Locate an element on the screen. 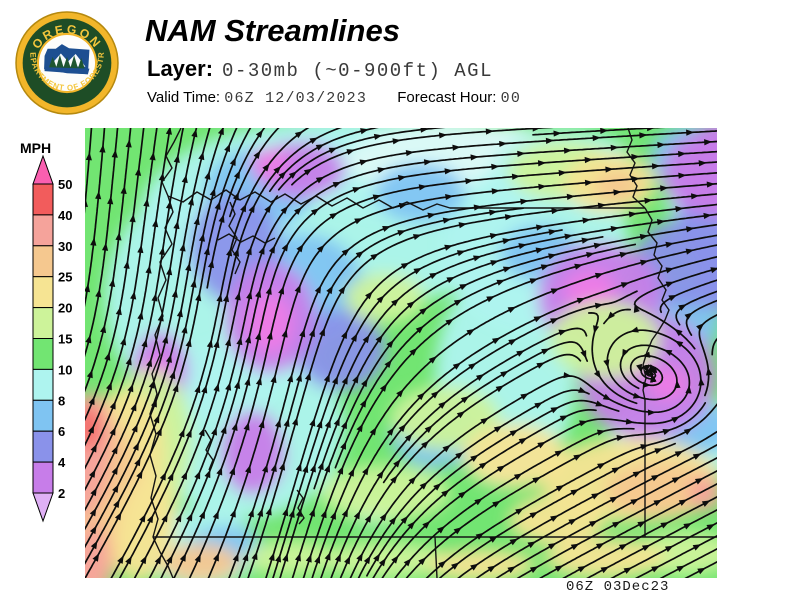 The image size is (800, 600). forecast-hour-value: 00 is located at coordinates (511, 98).